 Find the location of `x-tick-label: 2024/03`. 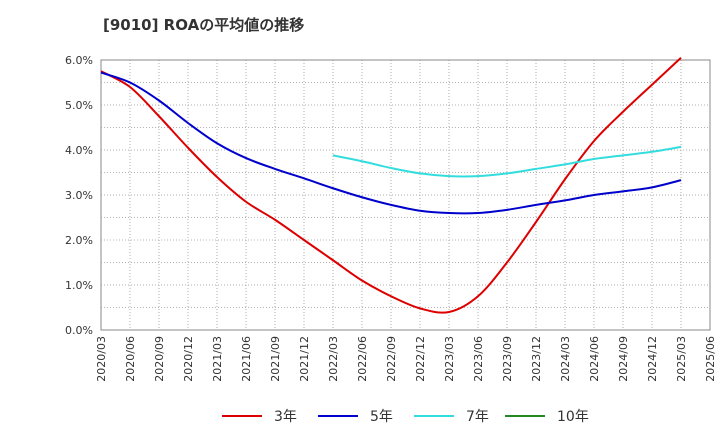

x-tick-label: 2024/03 is located at coordinates (565, 359).